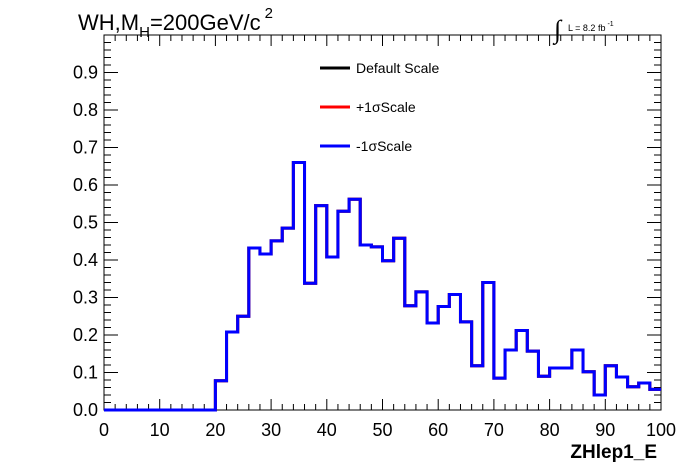 The height and width of the screenshot is (472, 696). What do you see at coordinates (175, 23) in the screenshot?
I see `chart-title: WH,MH=200GeV/c 2` at bounding box center [175, 23].